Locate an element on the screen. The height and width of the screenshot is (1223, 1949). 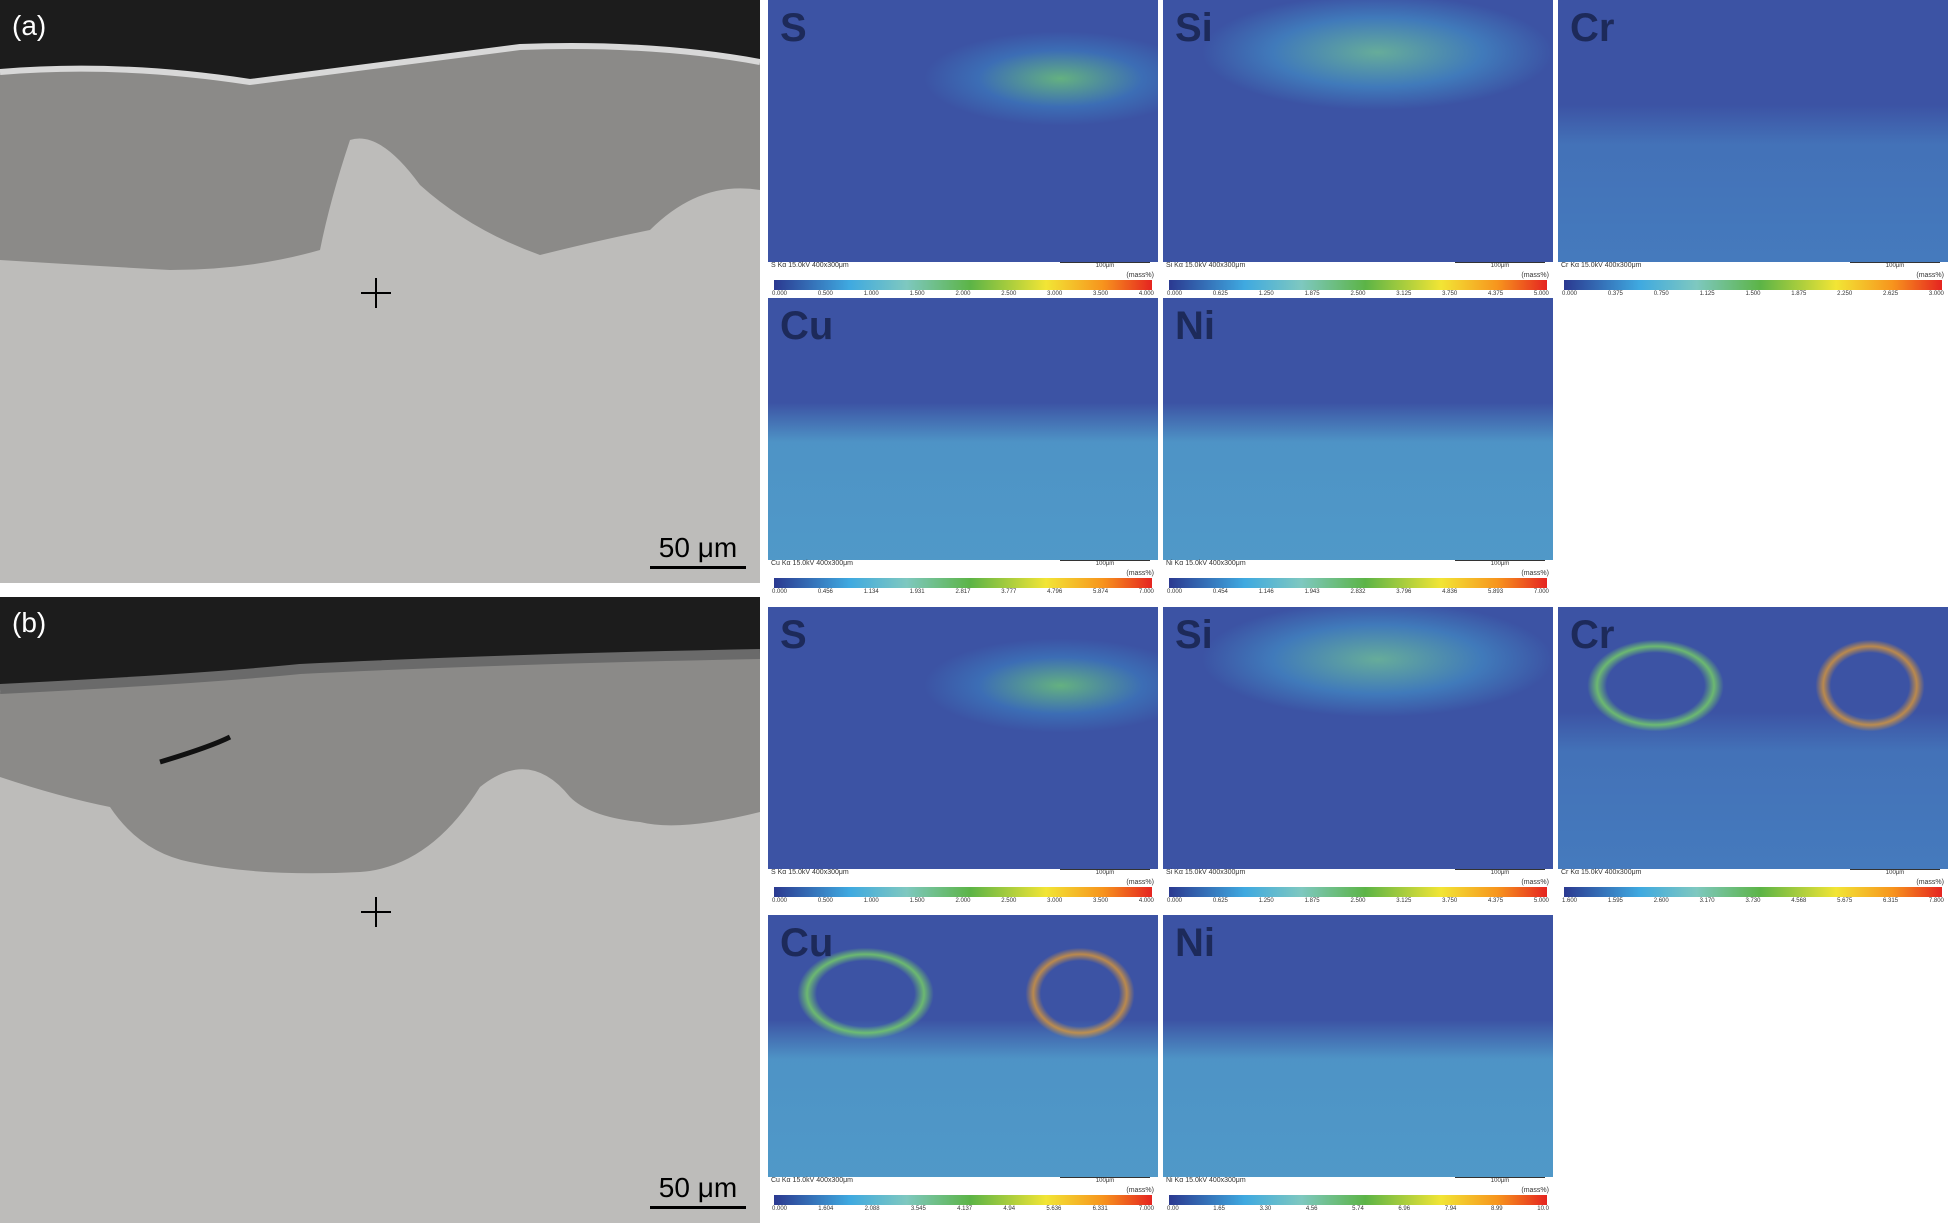
map-caption: Si Kα 15.0kV 400x300μm 100μm is located at coordinates (1358, 267).